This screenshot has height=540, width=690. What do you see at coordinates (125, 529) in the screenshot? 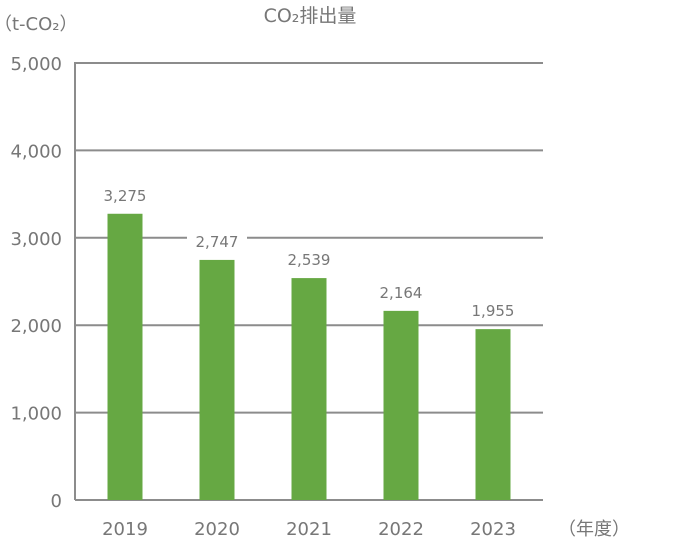
I see `x-tick-label: 2019` at bounding box center [125, 529].